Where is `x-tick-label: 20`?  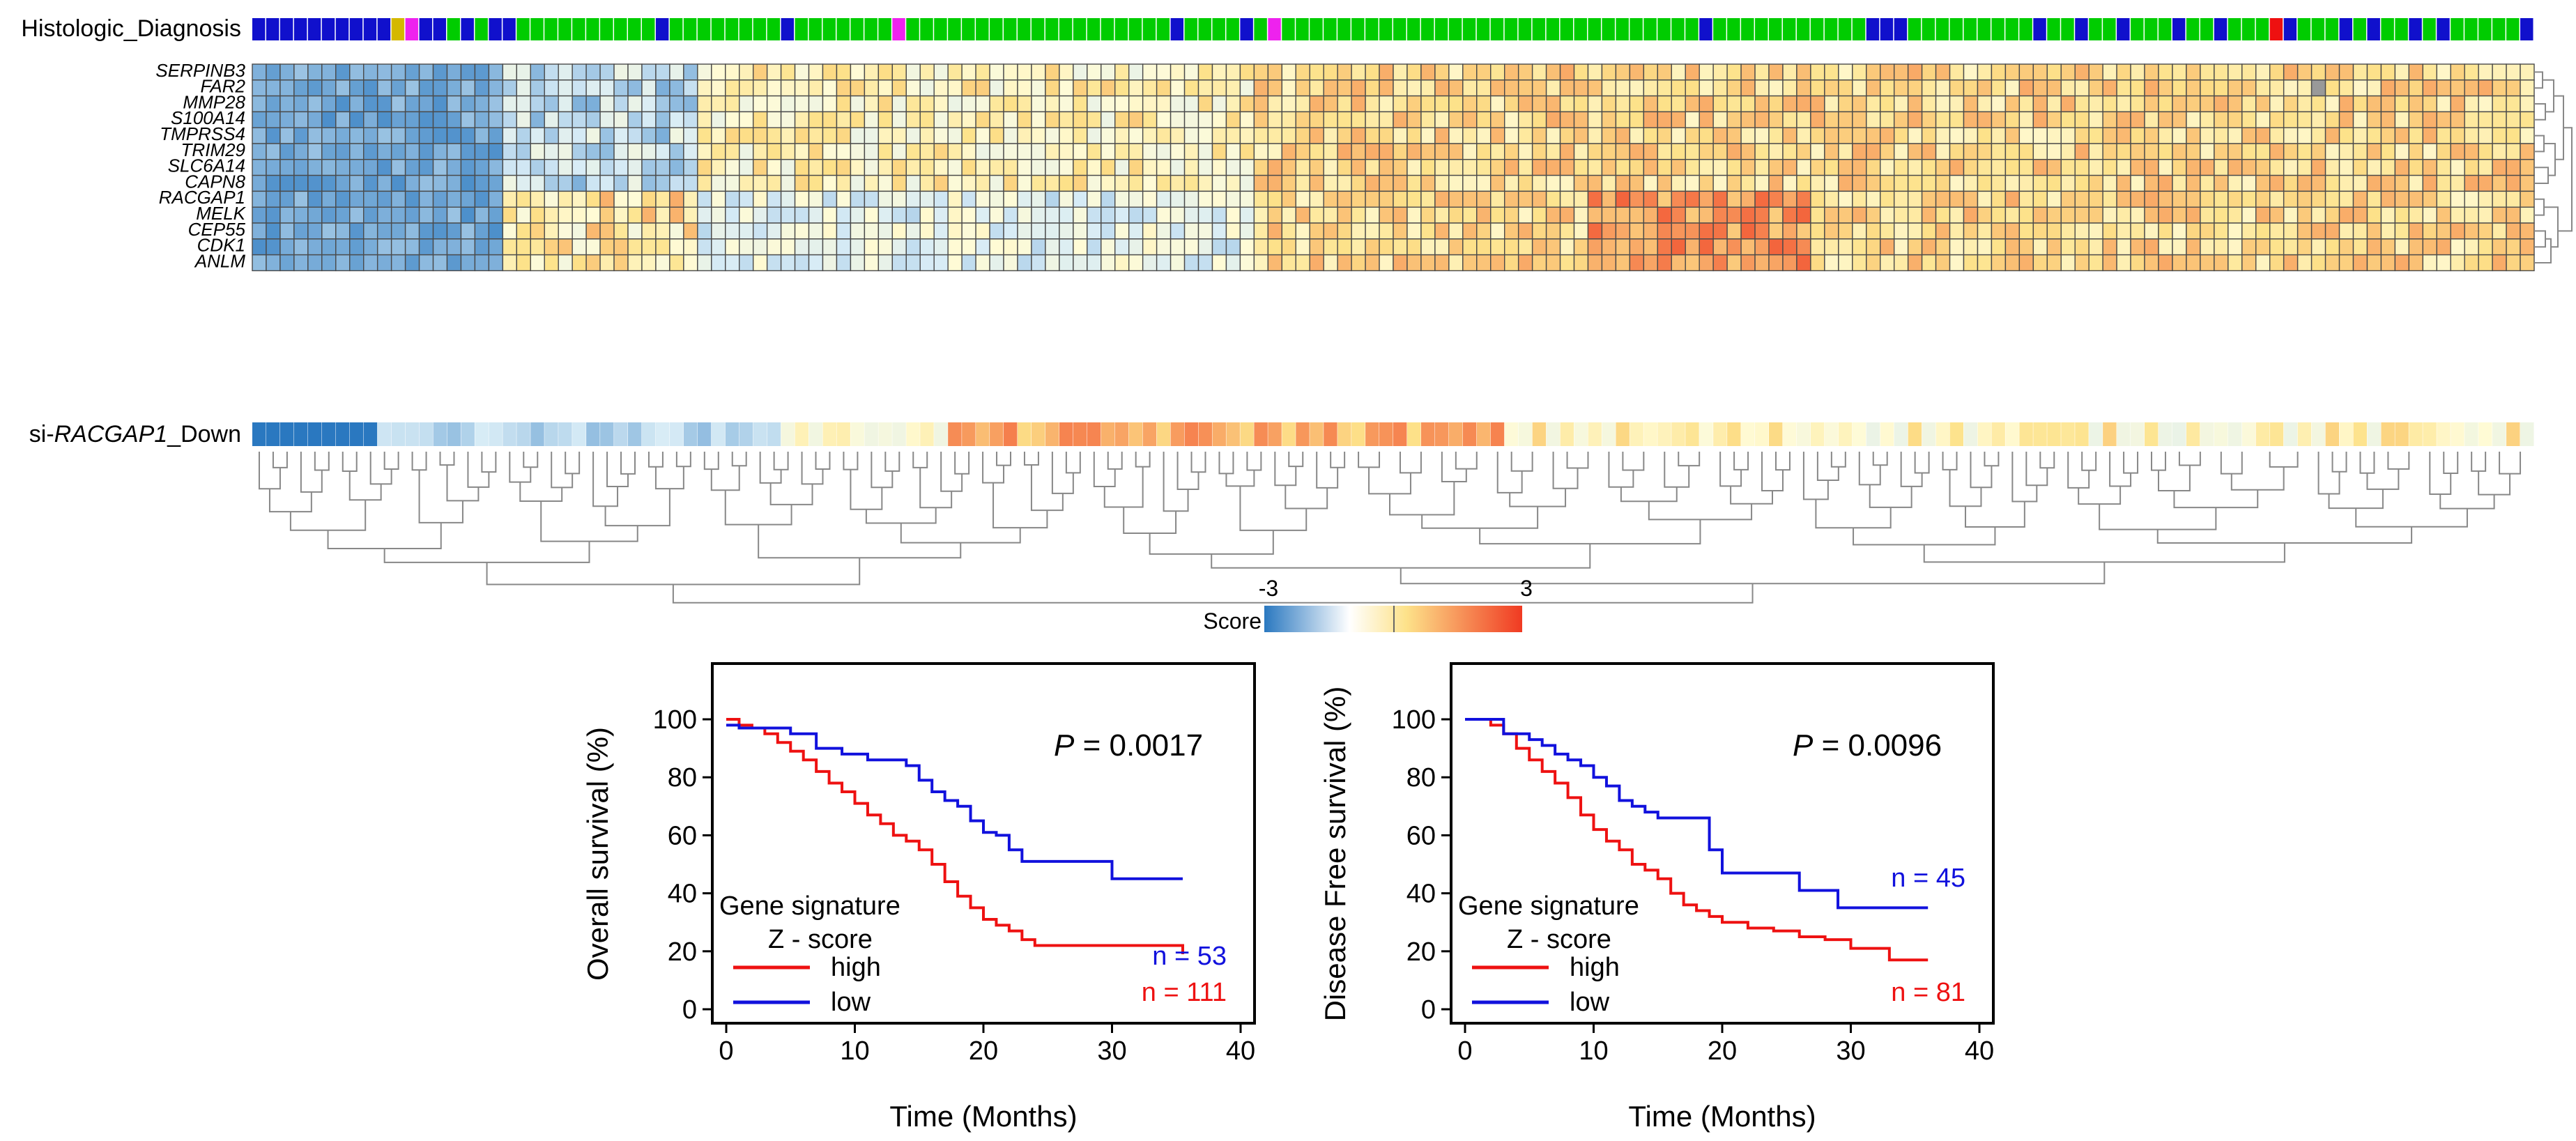 x-tick-label: 20 is located at coordinates (1722, 1051).